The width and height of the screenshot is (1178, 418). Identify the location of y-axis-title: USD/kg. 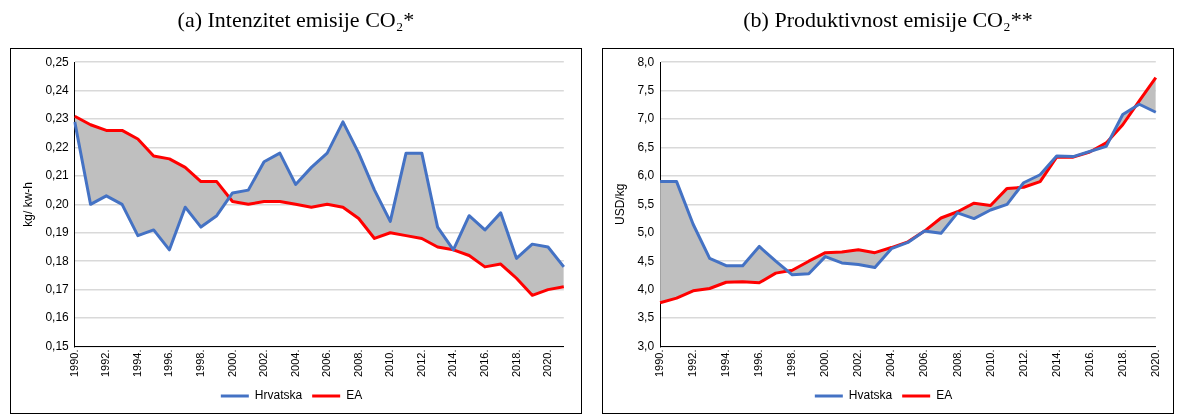
(619, 204).